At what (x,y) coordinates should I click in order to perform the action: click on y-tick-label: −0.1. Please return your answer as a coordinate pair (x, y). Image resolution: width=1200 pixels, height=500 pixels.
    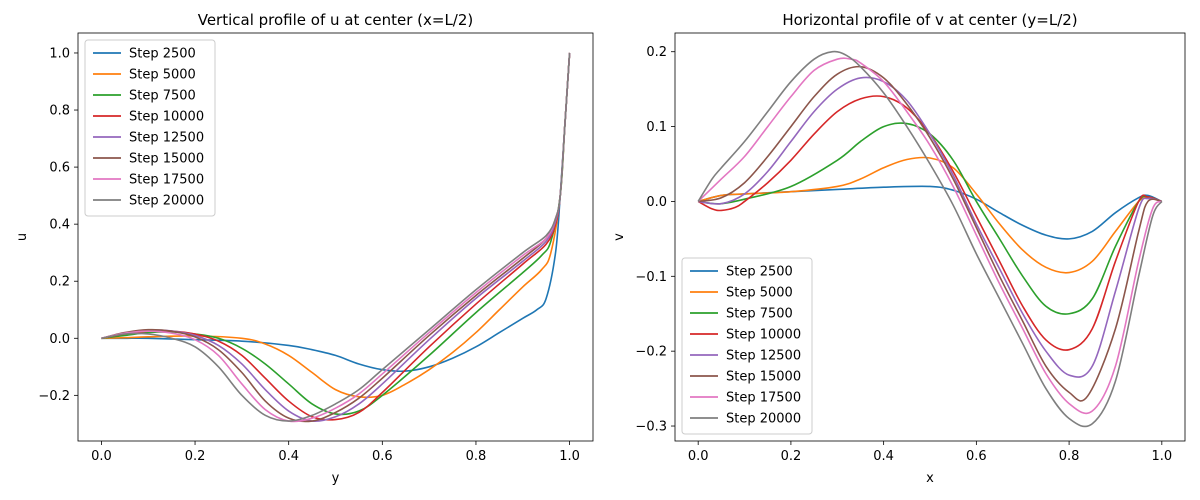
    Looking at the image, I should click on (651, 277).